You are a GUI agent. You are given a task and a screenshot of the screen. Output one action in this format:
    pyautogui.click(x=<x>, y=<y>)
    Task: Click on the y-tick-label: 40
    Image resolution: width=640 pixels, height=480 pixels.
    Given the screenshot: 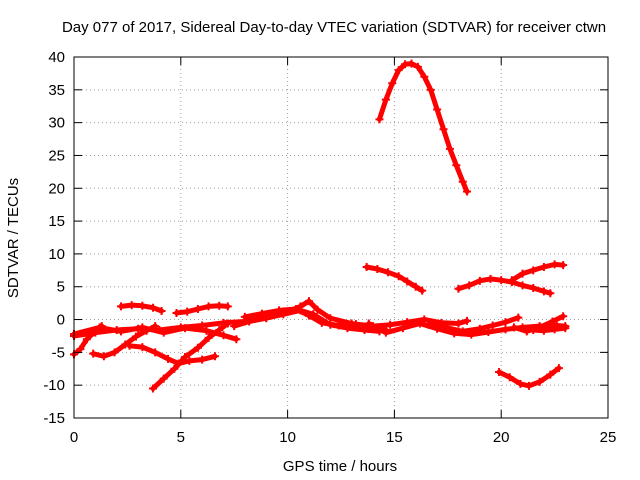 What is the action you would take?
    pyautogui.click(x=56, y=57)
    